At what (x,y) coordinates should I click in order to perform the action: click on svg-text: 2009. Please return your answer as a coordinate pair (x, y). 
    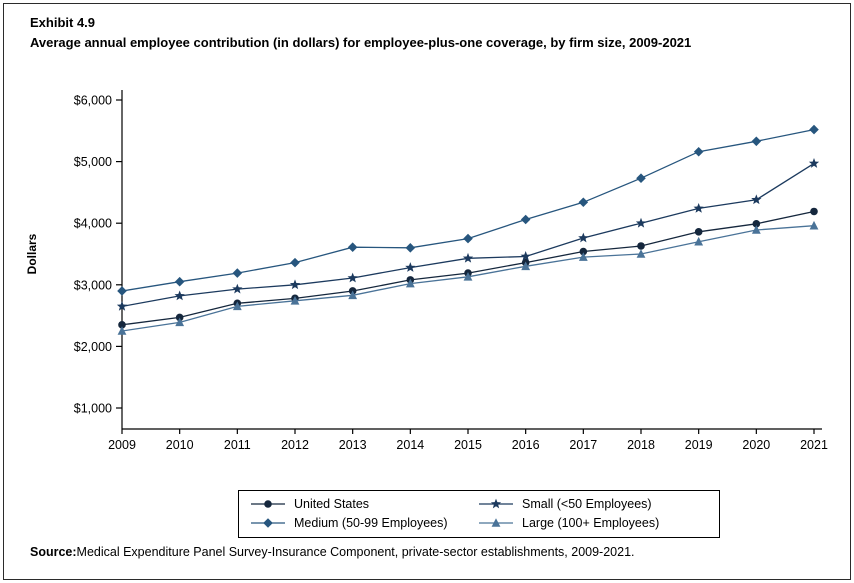
    Looking at the image, I should click on (122, 445).